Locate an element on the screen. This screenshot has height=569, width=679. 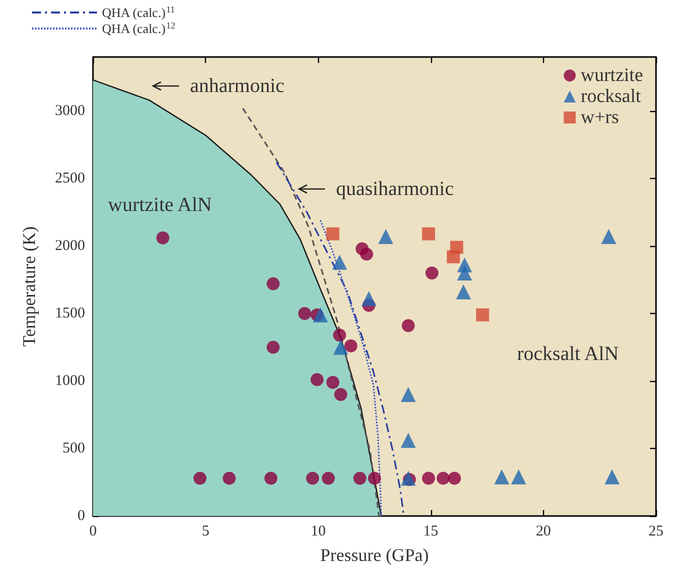
x-tick-label: 0 is located at coordinates (93, 532).